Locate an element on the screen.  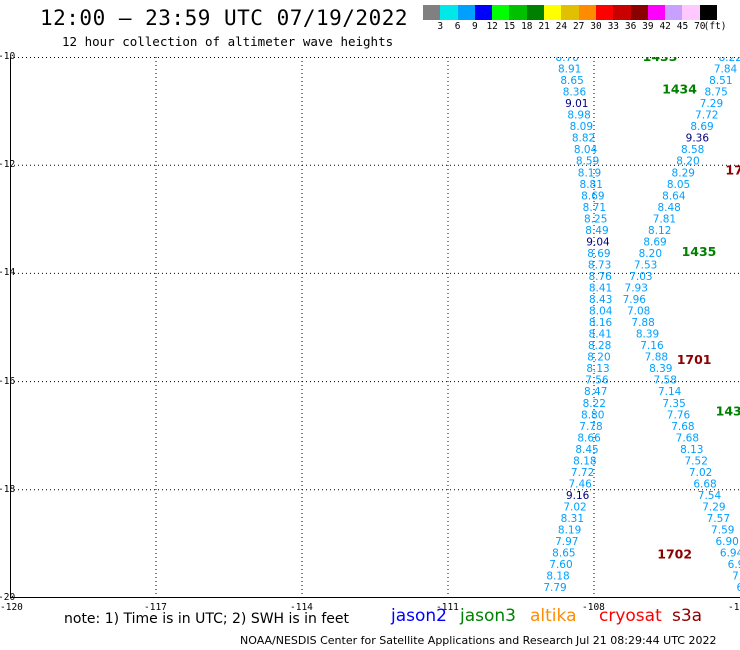
color-scale-label: 33 is located at coordinates (613, 26).